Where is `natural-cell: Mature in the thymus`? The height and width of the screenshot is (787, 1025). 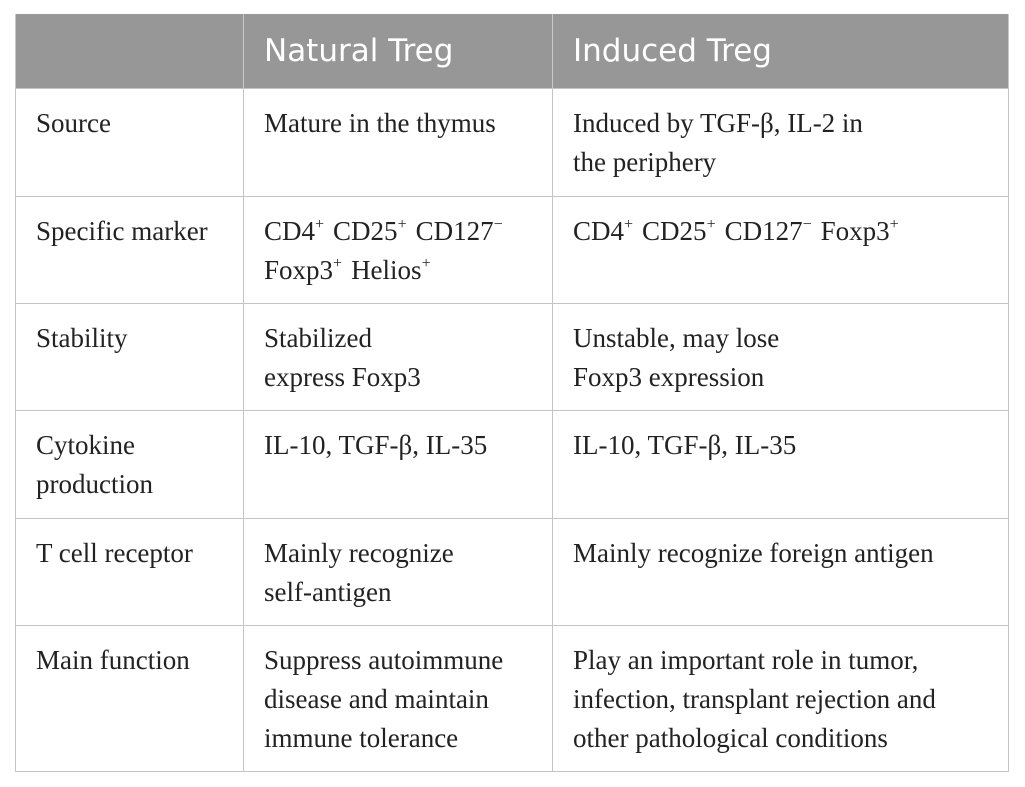
natural-cell: Mature in the thymus is located at coordinates (398, 142).